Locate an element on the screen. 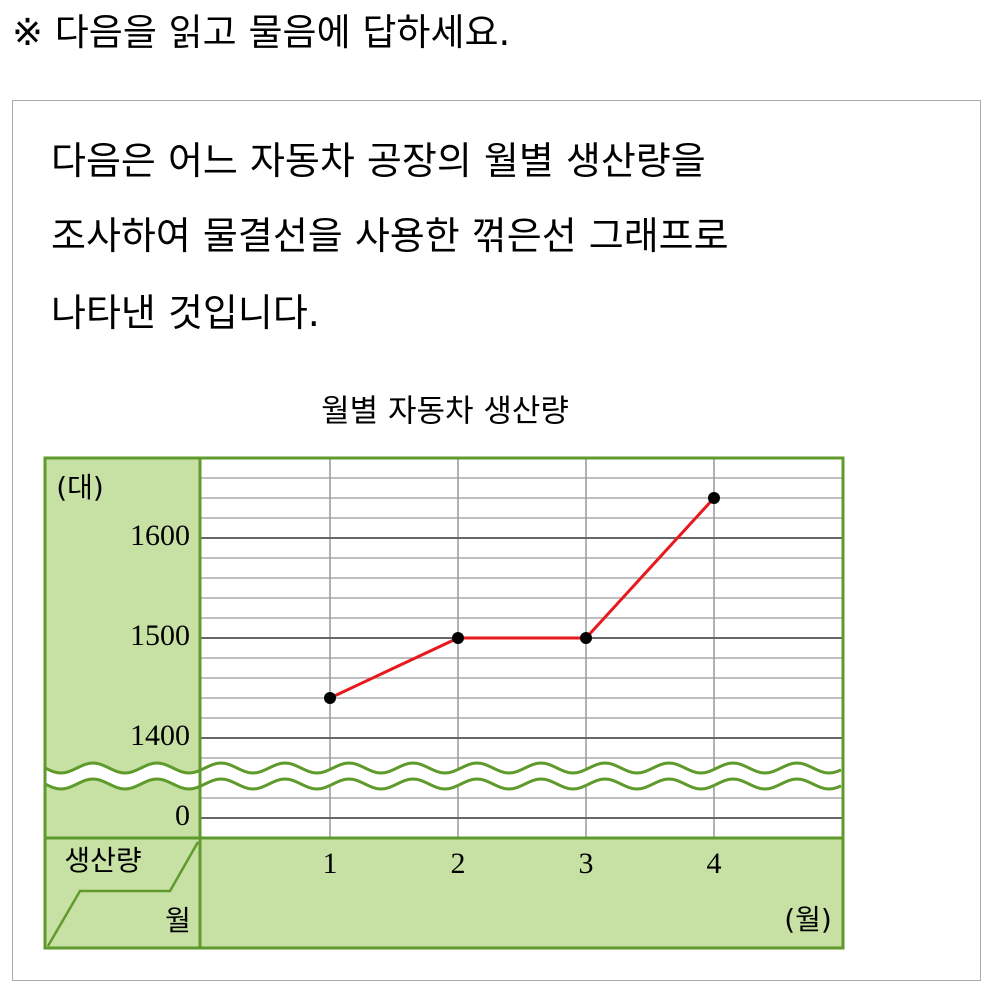  y-tick-label: 0 is located at coordinates (182, 815).